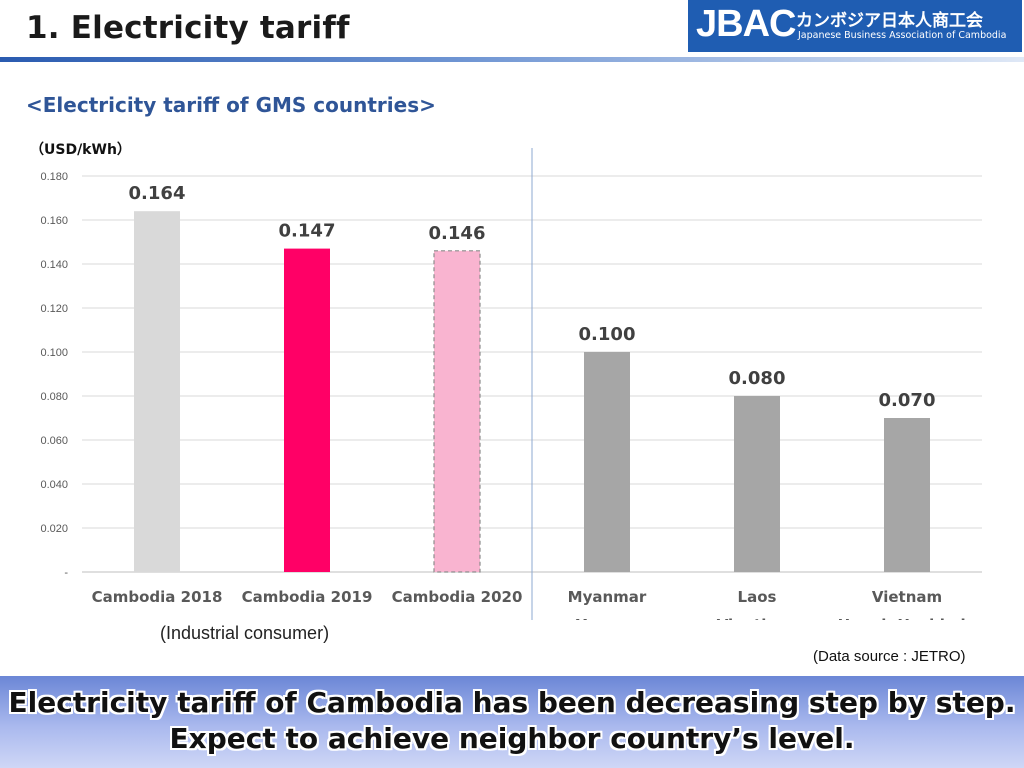 Image resolution: width=1024 pixels, height=768 pixels. What do you see at coordinates (457, 597) in the screenshot?
I see `category-label: Cambodia 2020` at bounding box center [457, 597].